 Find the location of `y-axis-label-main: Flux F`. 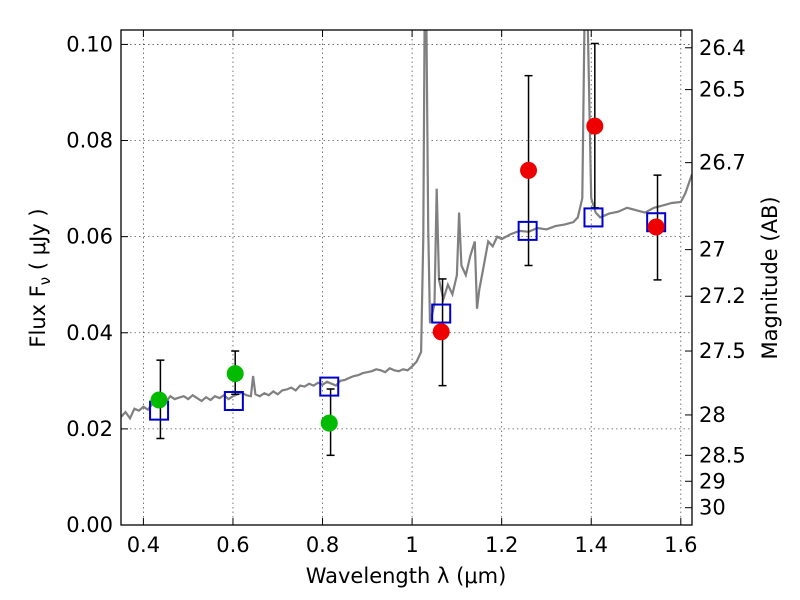

y-axis-label-main: Flux F is located at coordinates (38, 316).